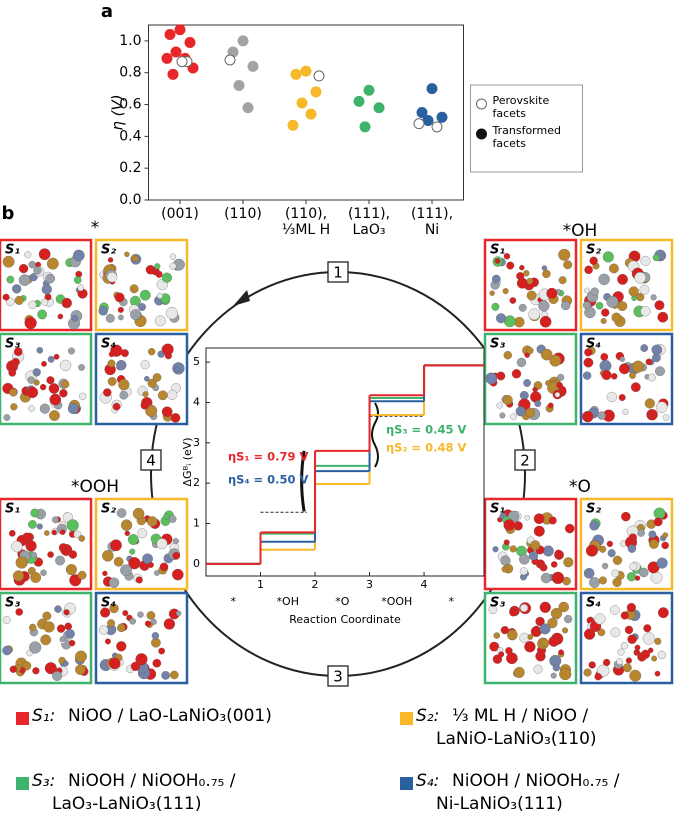 The height and width of the screenshot is (818, 676). What do you see at coordinates (187, 461) in the screenshot?
I see `y-axis-label: ΔGᴮᵢ (eV)` at bounding box center [187, 461].